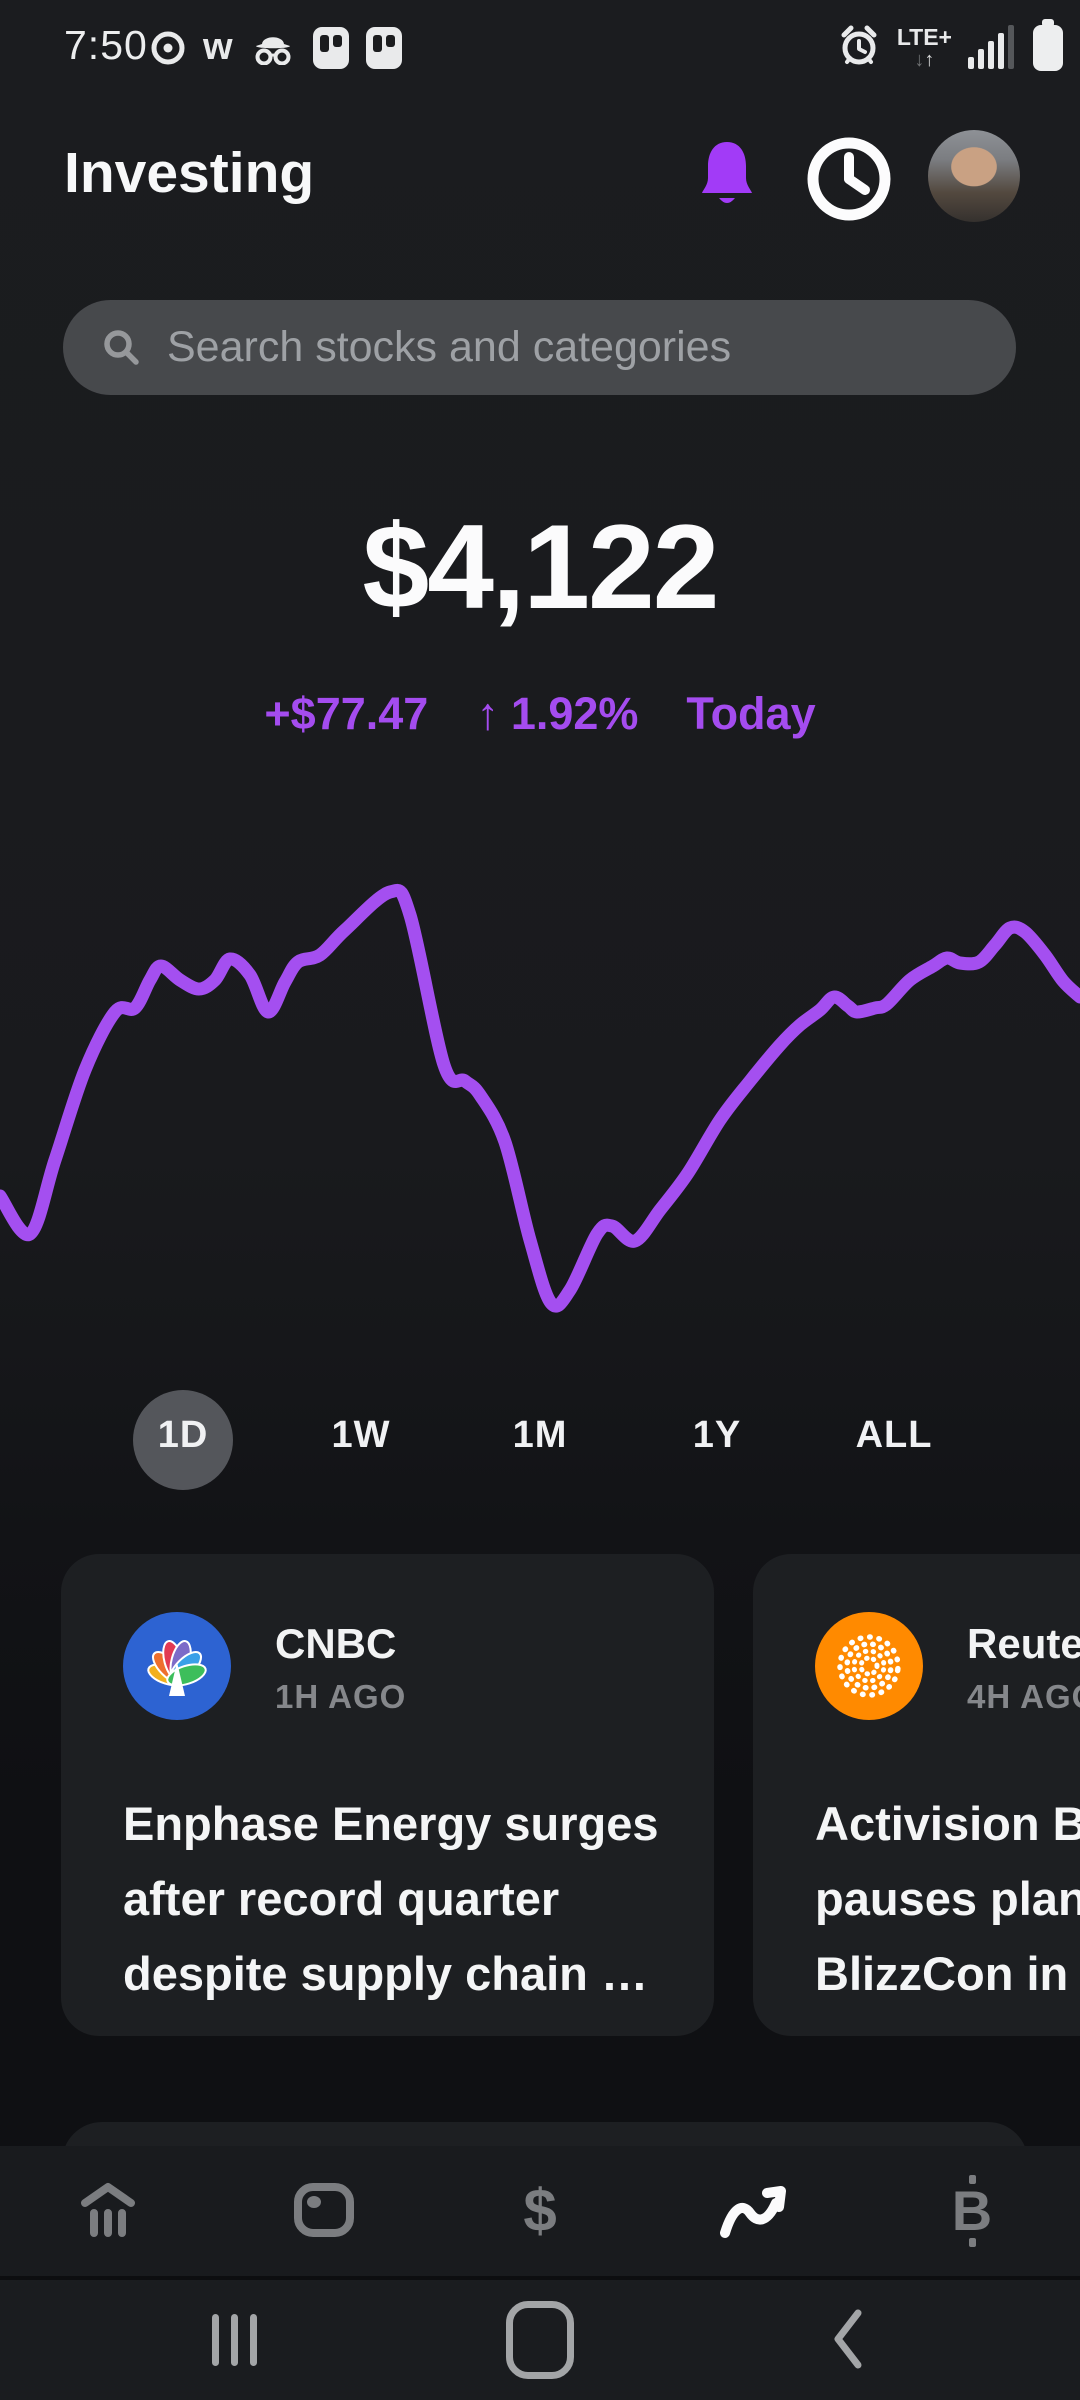 This screenshot has width=1080, height=2400. What do you see at coordinates (189, 173) in the screenshot?
I see `page-title: Investing` at bounding box center [189, 173].